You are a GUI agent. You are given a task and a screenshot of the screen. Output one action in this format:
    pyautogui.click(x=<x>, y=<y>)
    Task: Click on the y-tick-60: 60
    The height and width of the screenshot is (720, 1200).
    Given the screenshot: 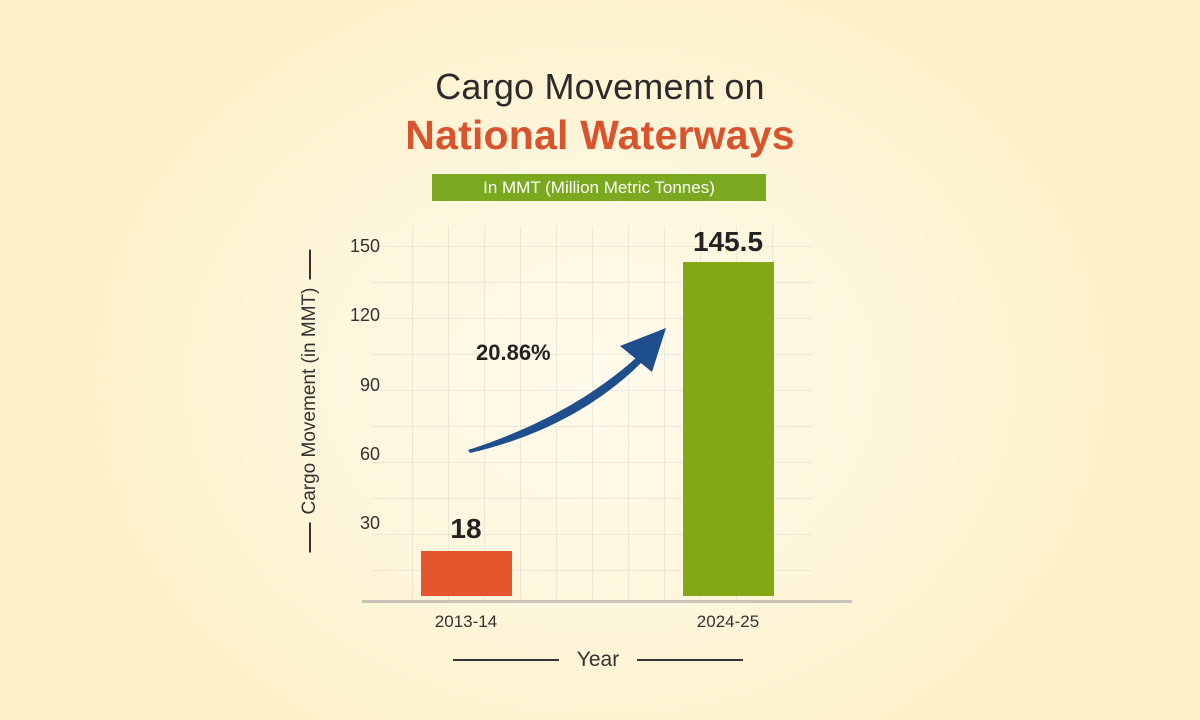 What is the action you would take?
    pyautogui.click(x=369, y=454)
    